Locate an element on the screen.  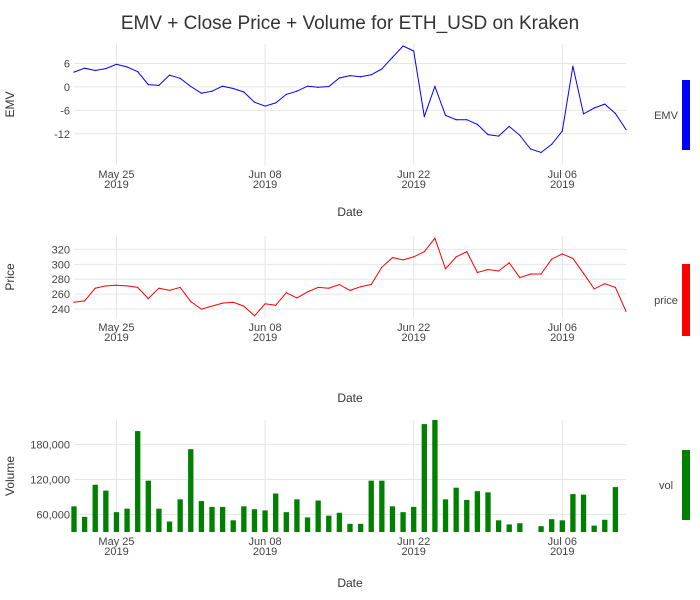
y-axis-title: Price is located at coordinates (10, 277).